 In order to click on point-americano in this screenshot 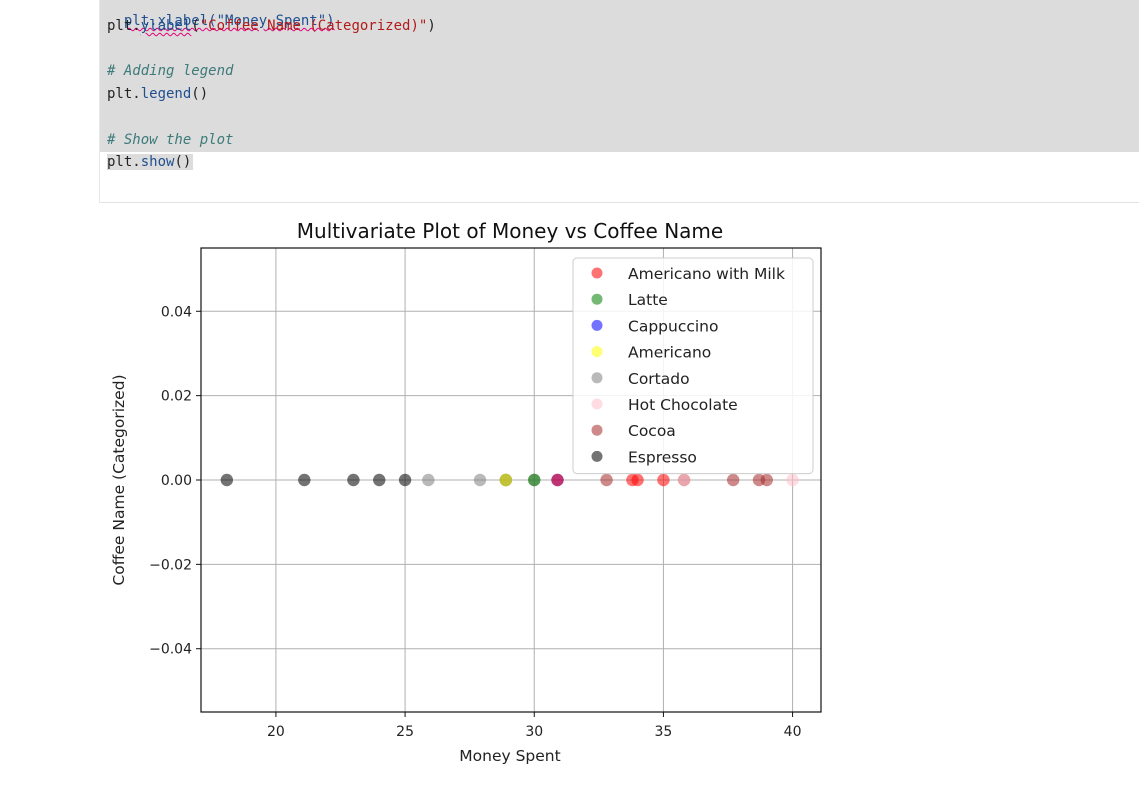, I will do `click(506, 480)`.